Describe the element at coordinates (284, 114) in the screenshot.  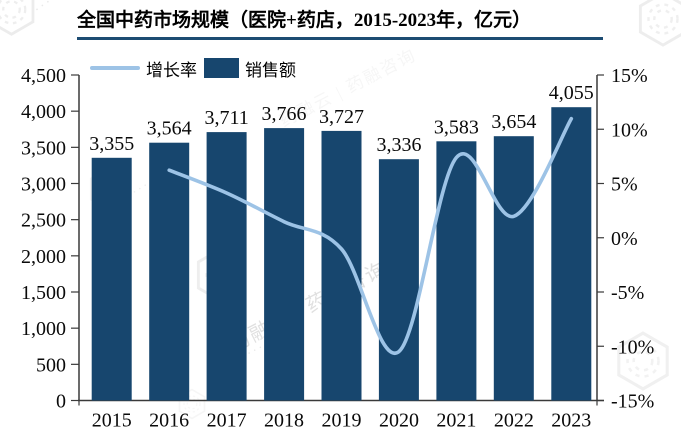
I see `bar-value-label: 3,766` at that location.